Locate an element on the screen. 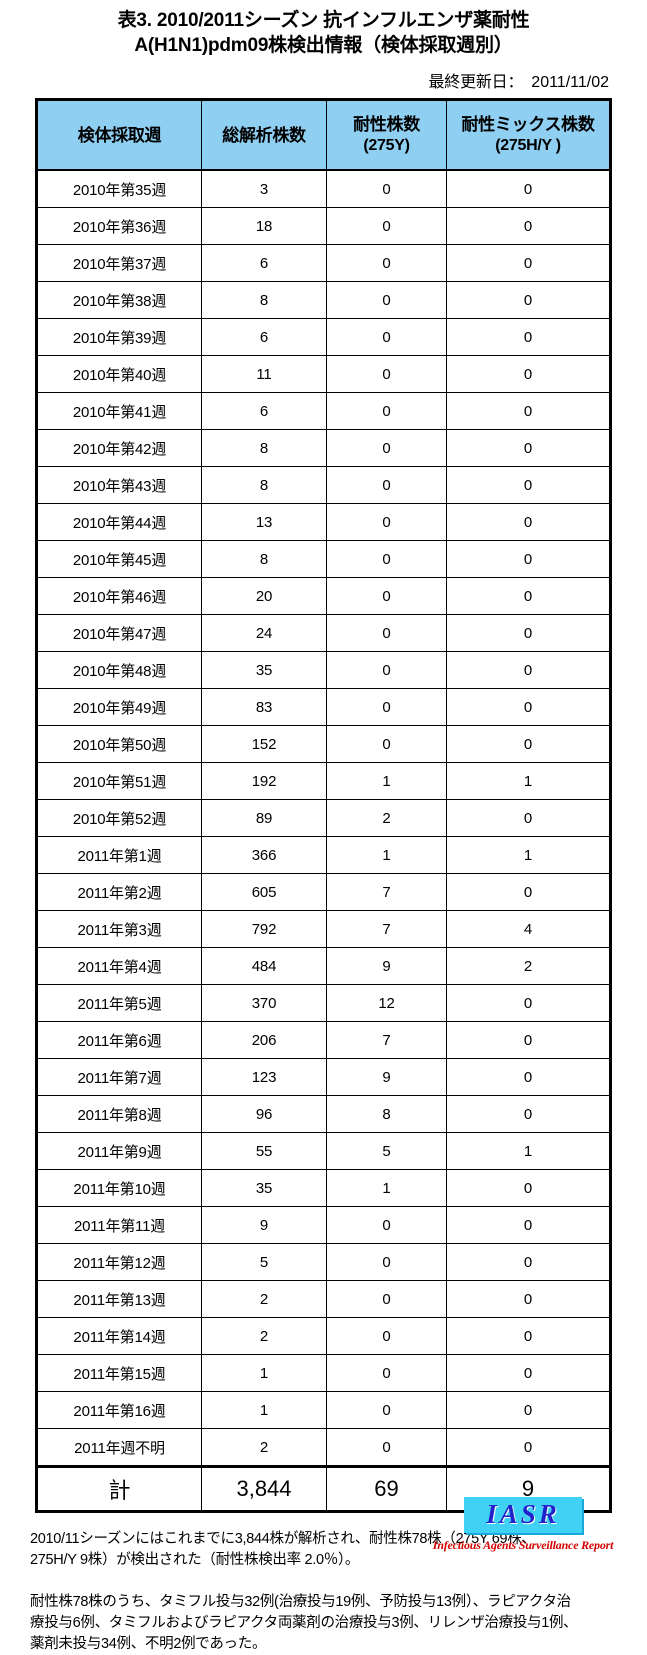 Image resolution: width=647 pixels, height=1655 pixels. cell-total-analyzed: 152 is located at coordinates (264, 744).